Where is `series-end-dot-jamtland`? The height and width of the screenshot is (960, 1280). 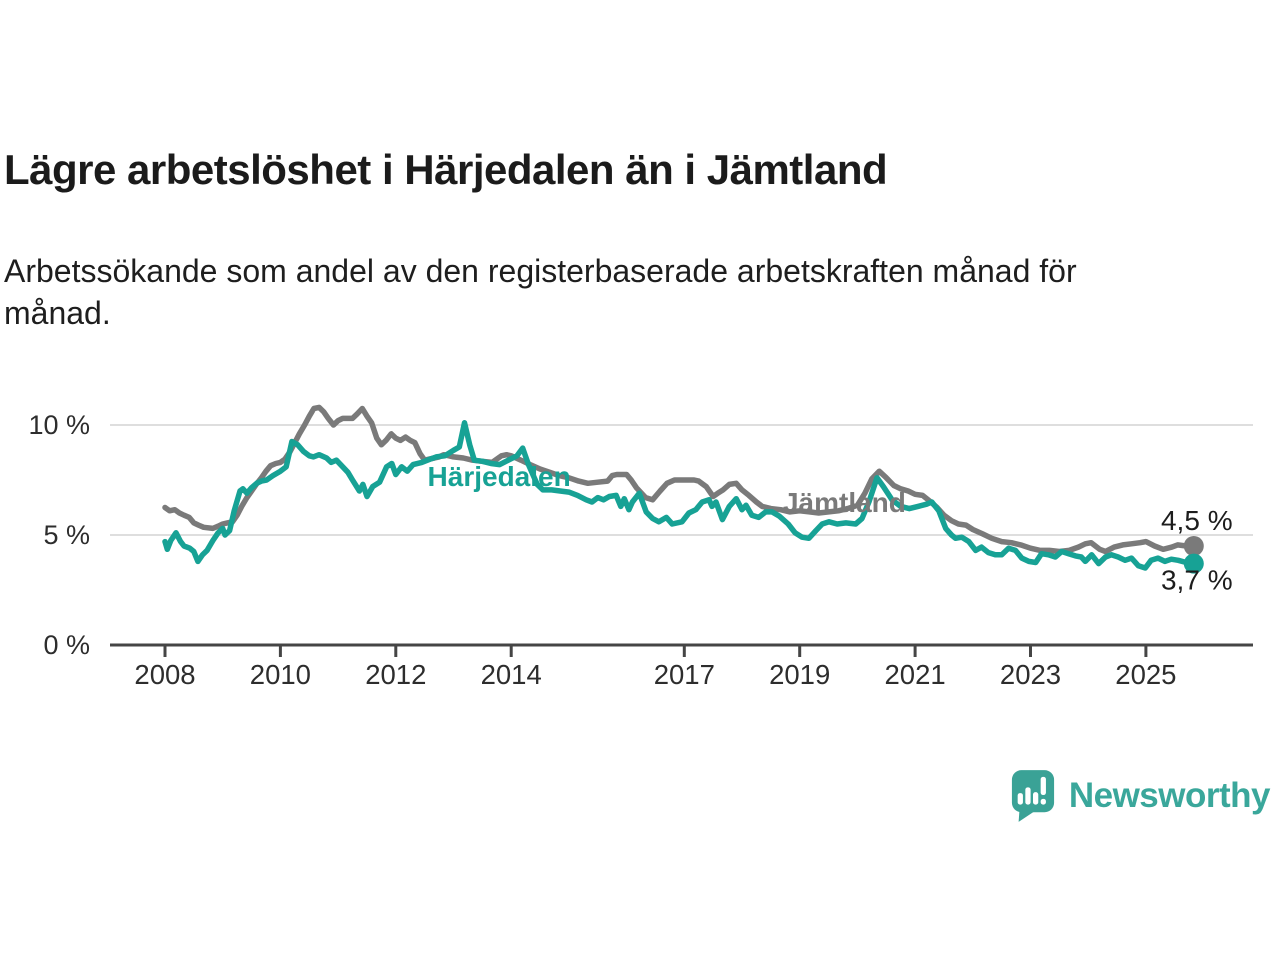
series-end-dot-jamtland is located at coordinates (1193, 546).